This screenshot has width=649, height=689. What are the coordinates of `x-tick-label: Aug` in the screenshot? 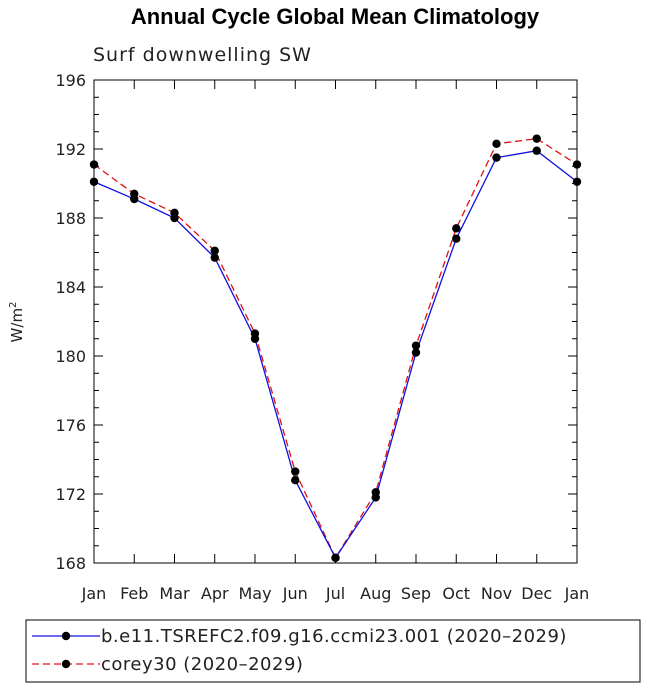 It's located at (375, 593).